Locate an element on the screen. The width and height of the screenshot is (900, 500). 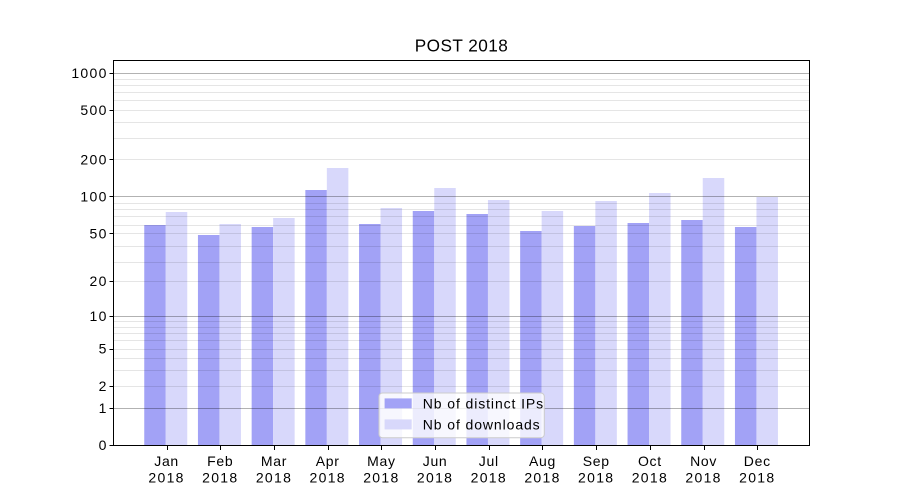
svg-text: Apr is located at coordinates (328, 461).